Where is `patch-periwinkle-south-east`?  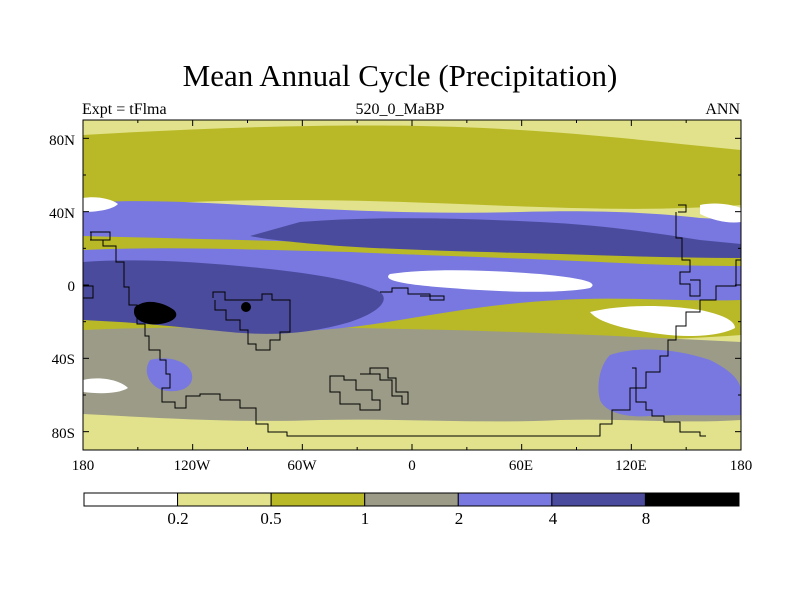
patch-periwinkle-south-east is located at coordinates (669, 383).